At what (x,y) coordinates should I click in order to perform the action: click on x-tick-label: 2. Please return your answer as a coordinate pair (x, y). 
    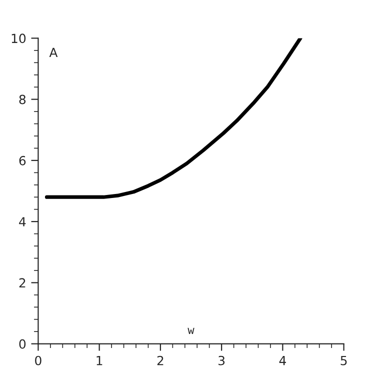
    Looking at the image, I should click on (160, 361).